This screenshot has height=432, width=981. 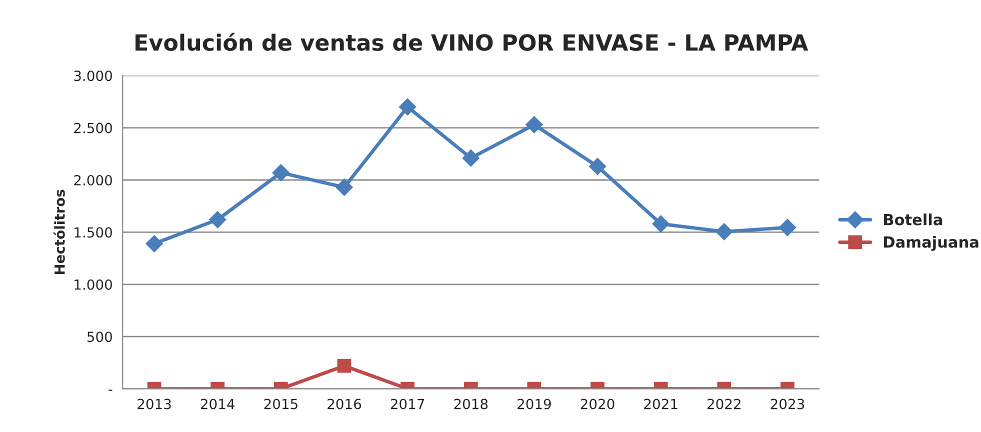 I want to click on legend-label: Botella, so click(x=913, y=220).